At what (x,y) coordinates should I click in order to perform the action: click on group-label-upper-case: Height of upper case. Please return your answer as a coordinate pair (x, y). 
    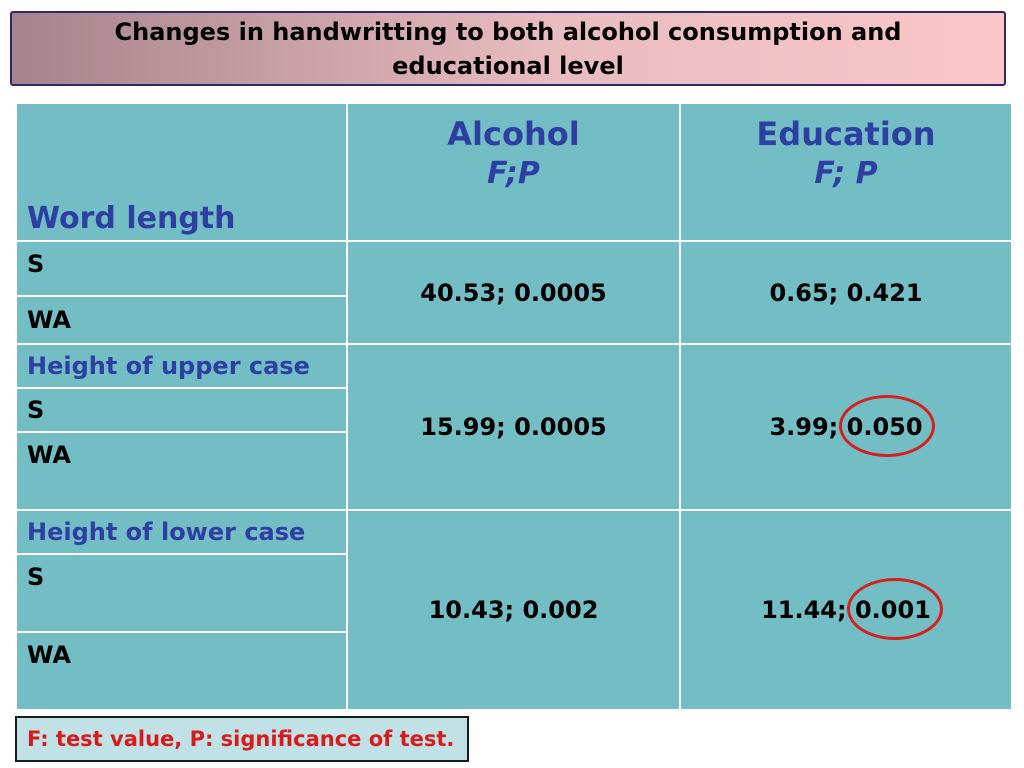
    Looking at the image, I should click on (181, 366).